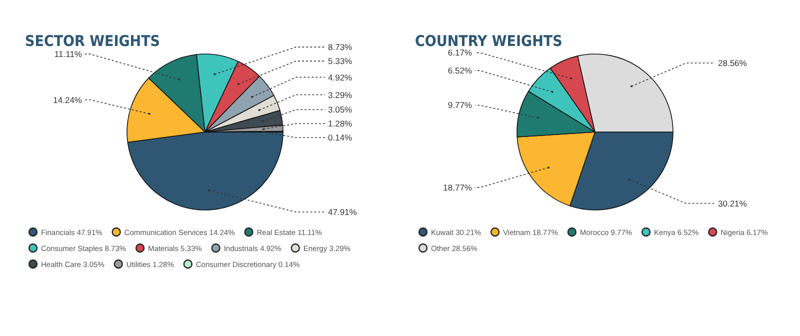  Describe the element at coordinates (733, 203) in the screenshot. I see `data-label: 30.21%` at that location.